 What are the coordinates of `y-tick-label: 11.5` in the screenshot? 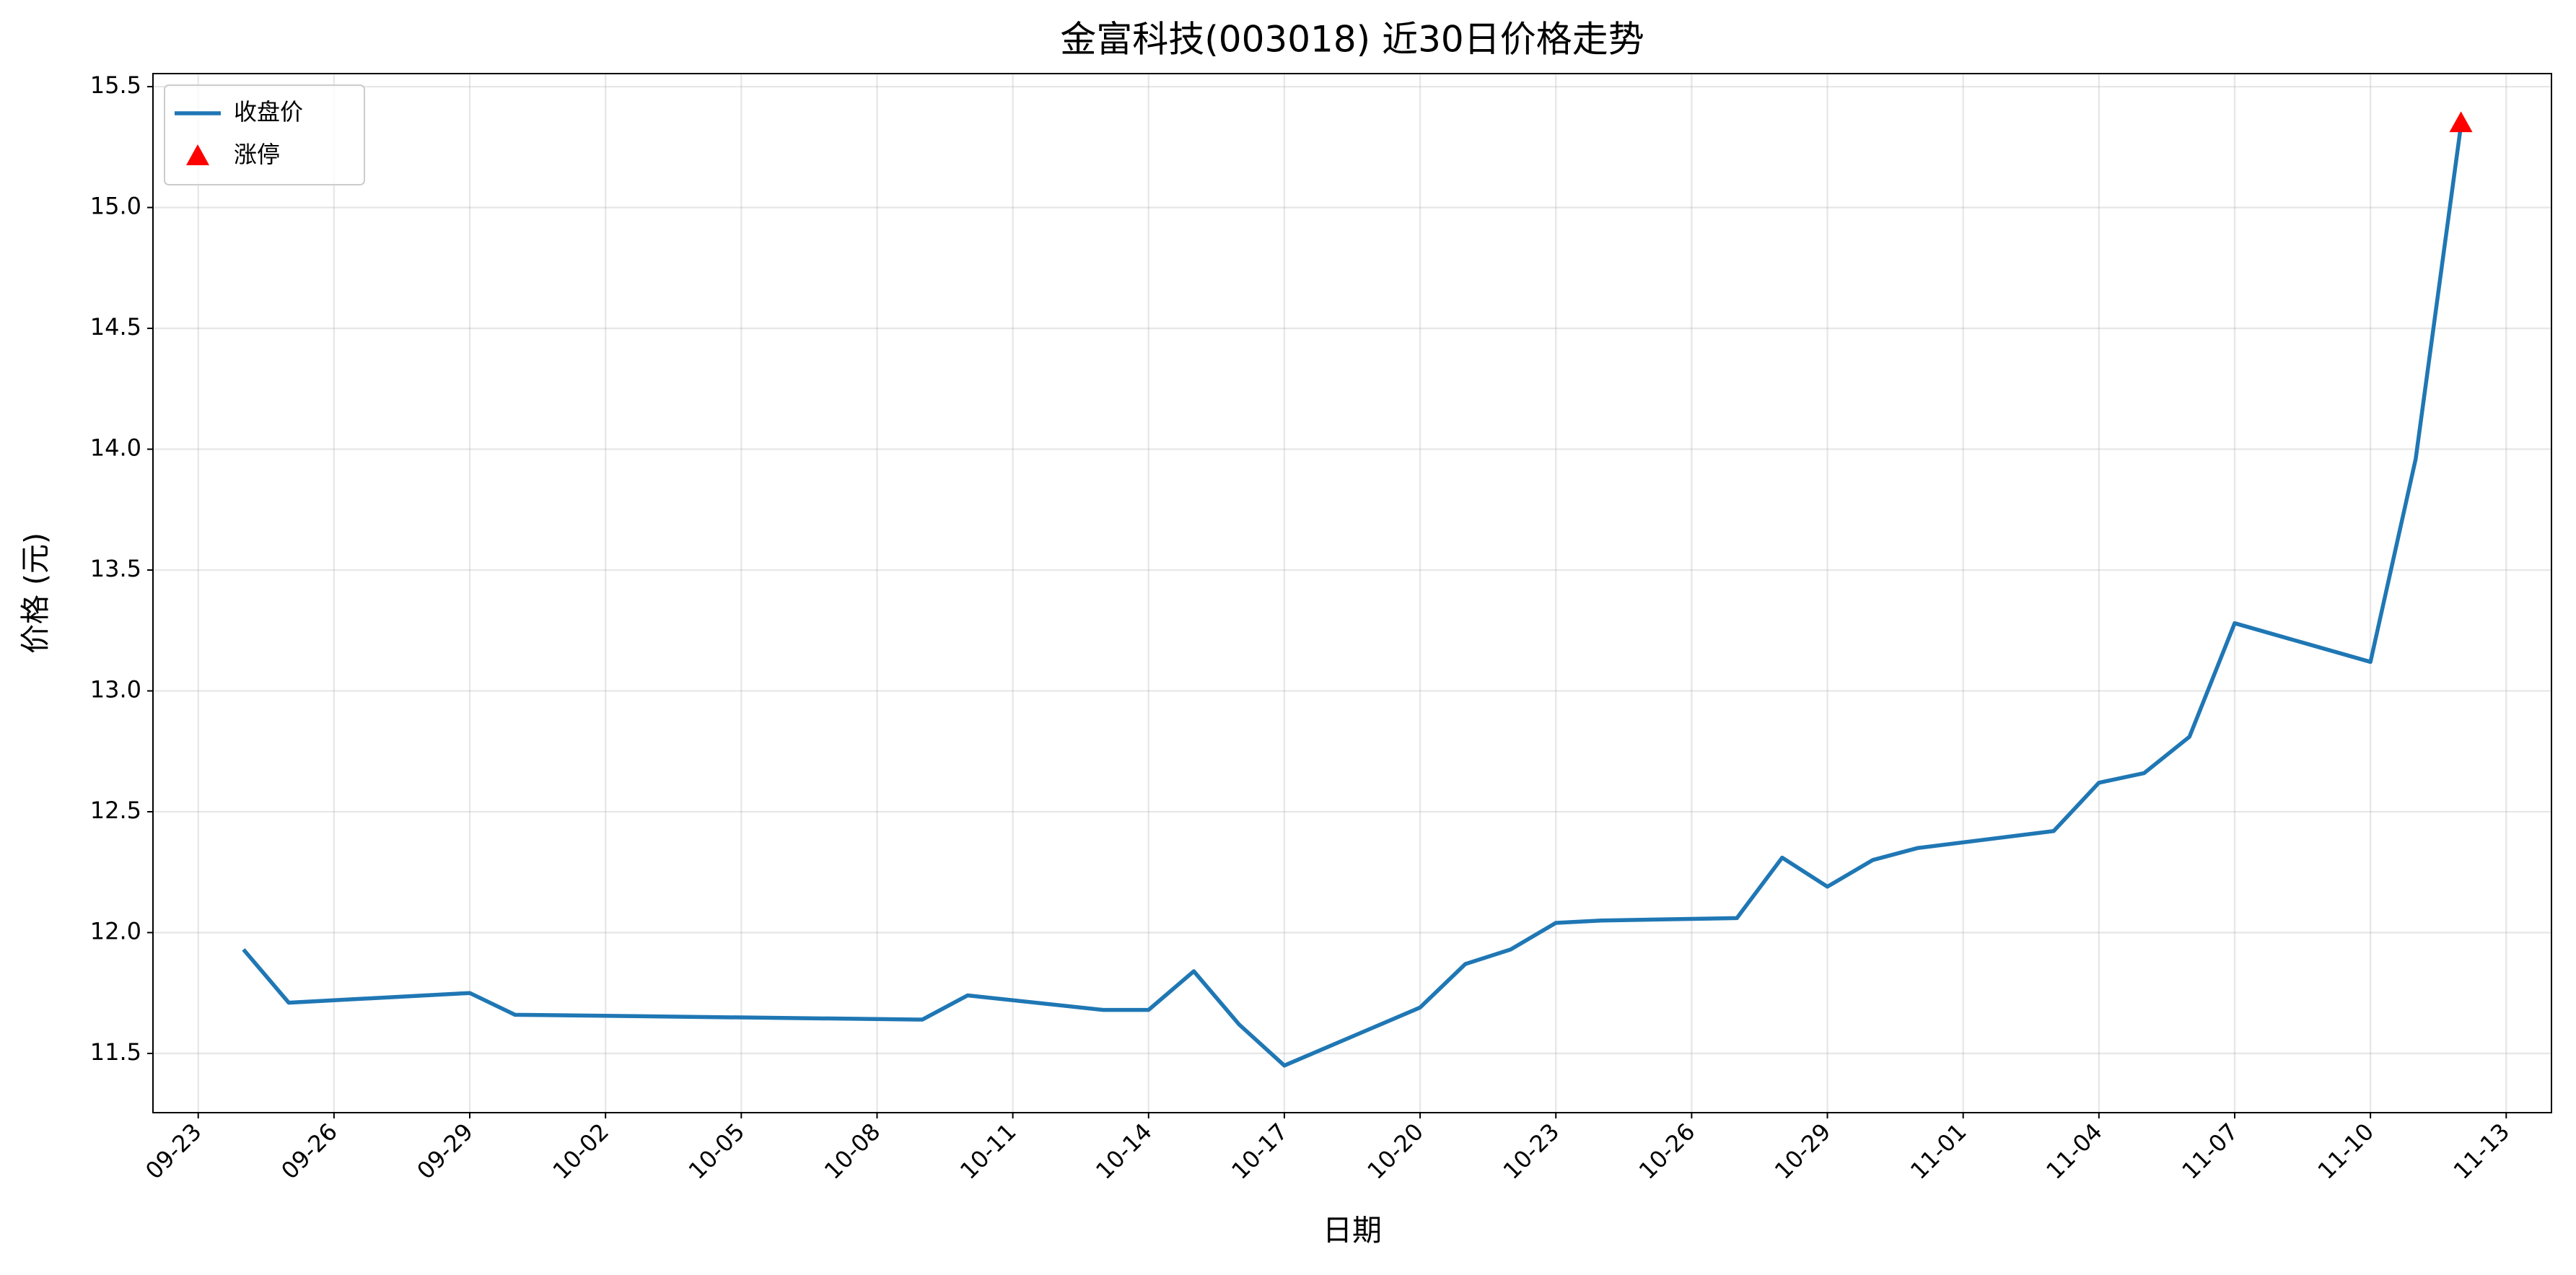 It's located at (115, 1052).